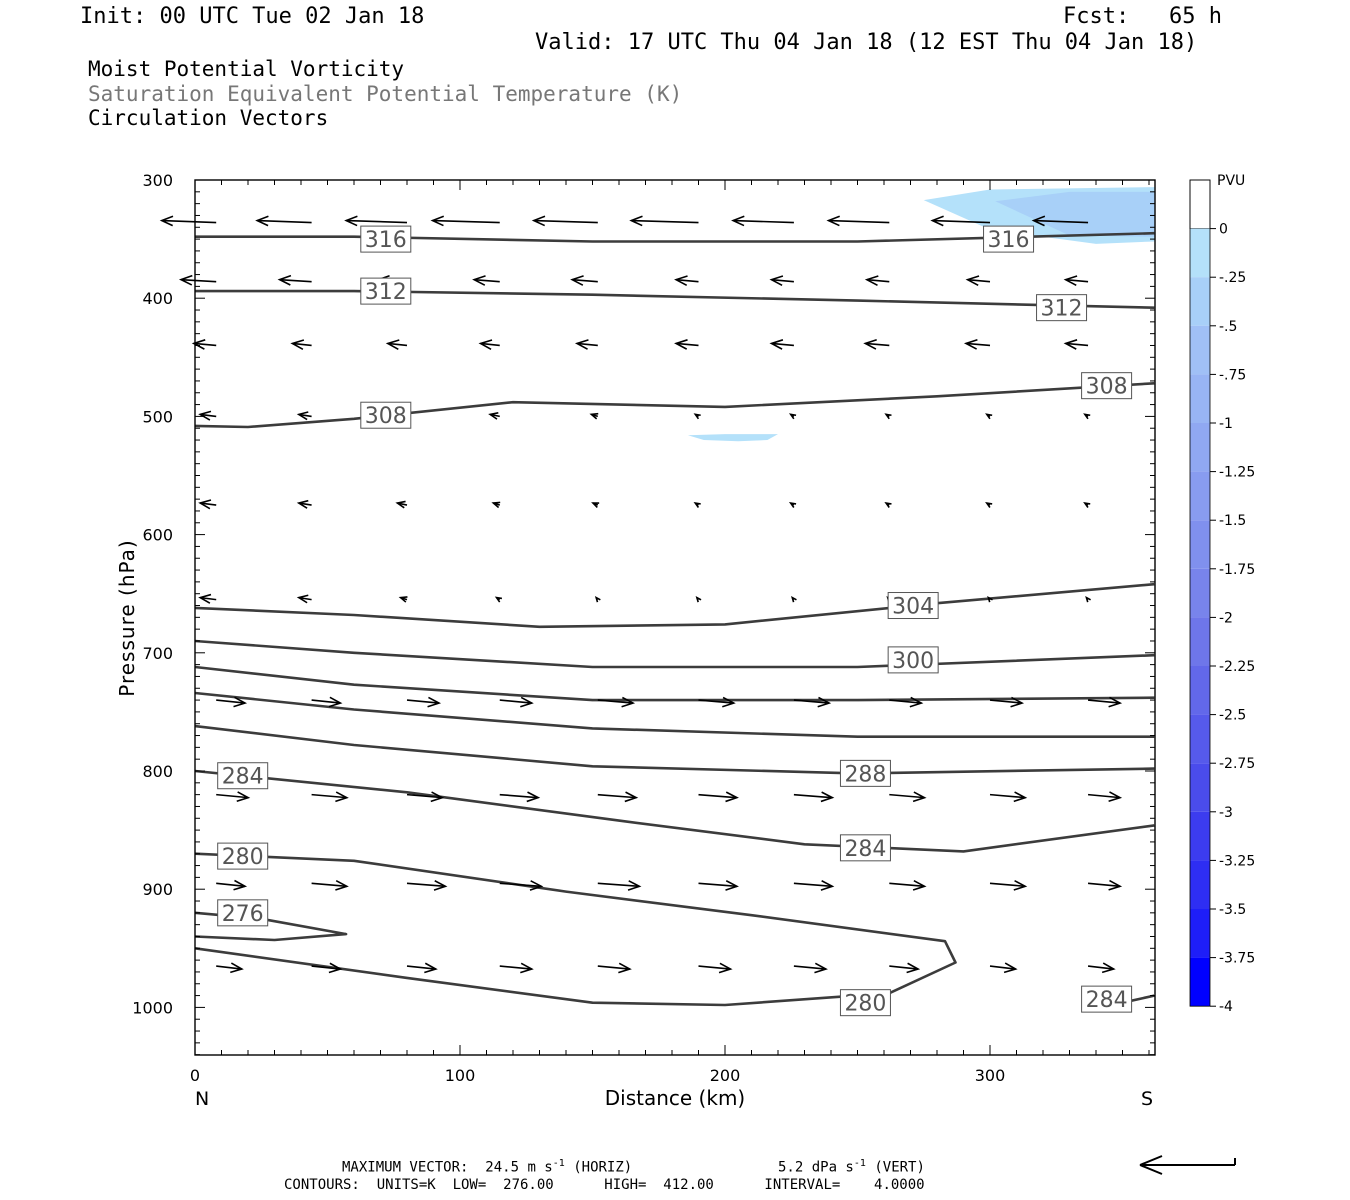 The width and height of the screenshot is (1350, 1200). What do you see at coordinates (851, 1167) in the screenshot?
I see `vert-vector-label: 5.2 dPa s-1 (VERT)` at bounding box center [851, 1167].